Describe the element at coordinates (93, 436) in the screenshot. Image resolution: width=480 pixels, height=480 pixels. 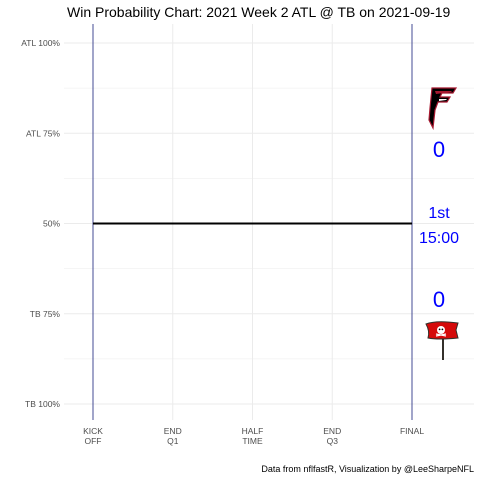
I see `x-tick-label: KICK OFF` at that location.